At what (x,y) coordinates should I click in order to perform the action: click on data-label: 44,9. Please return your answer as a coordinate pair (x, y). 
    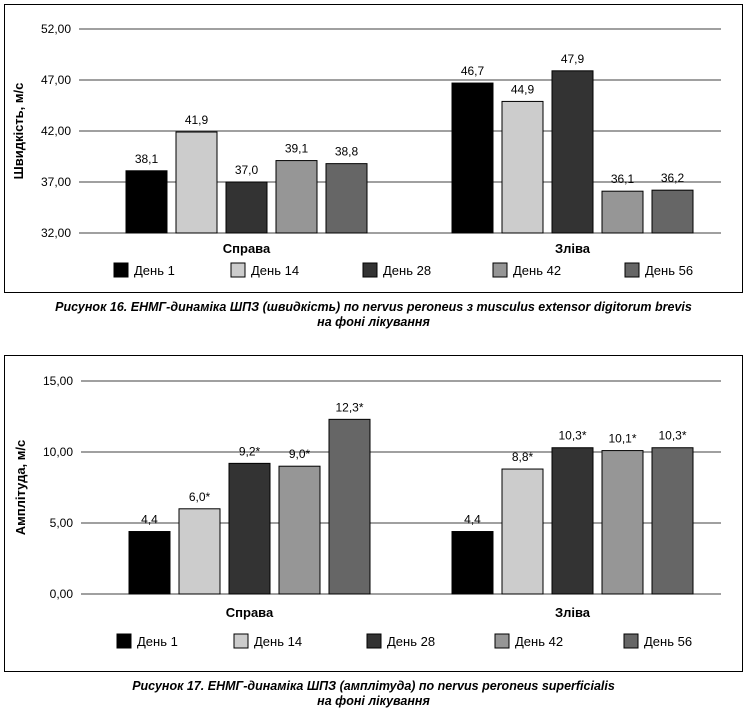
    Looking at the image, I should click on (523, 89).